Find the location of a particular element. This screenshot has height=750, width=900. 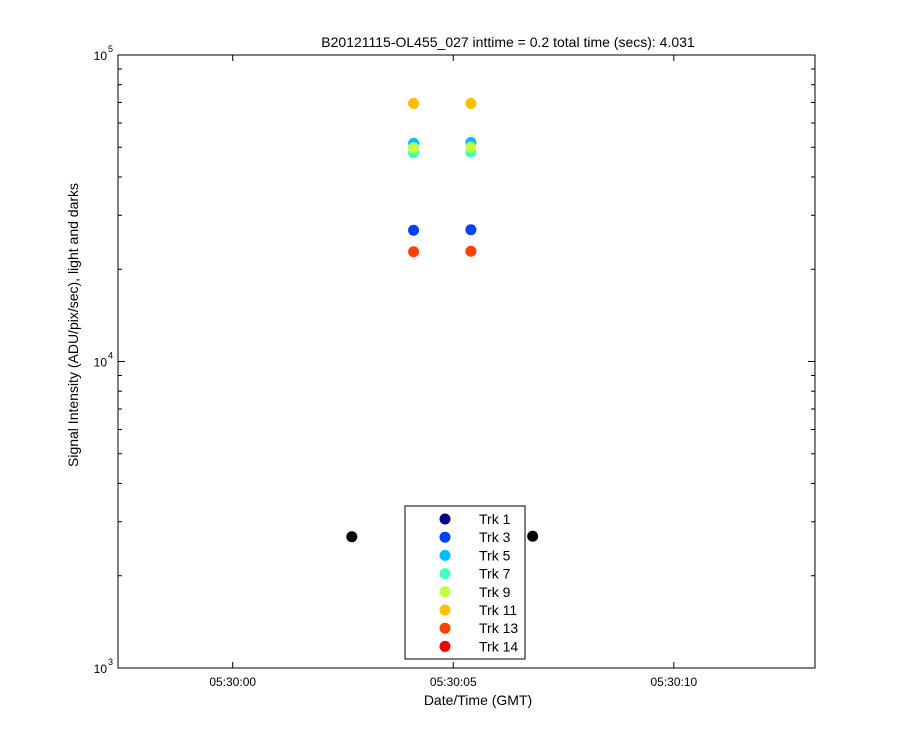

y-tick-label-3: 10 5 is located at coordinates (103, 53).